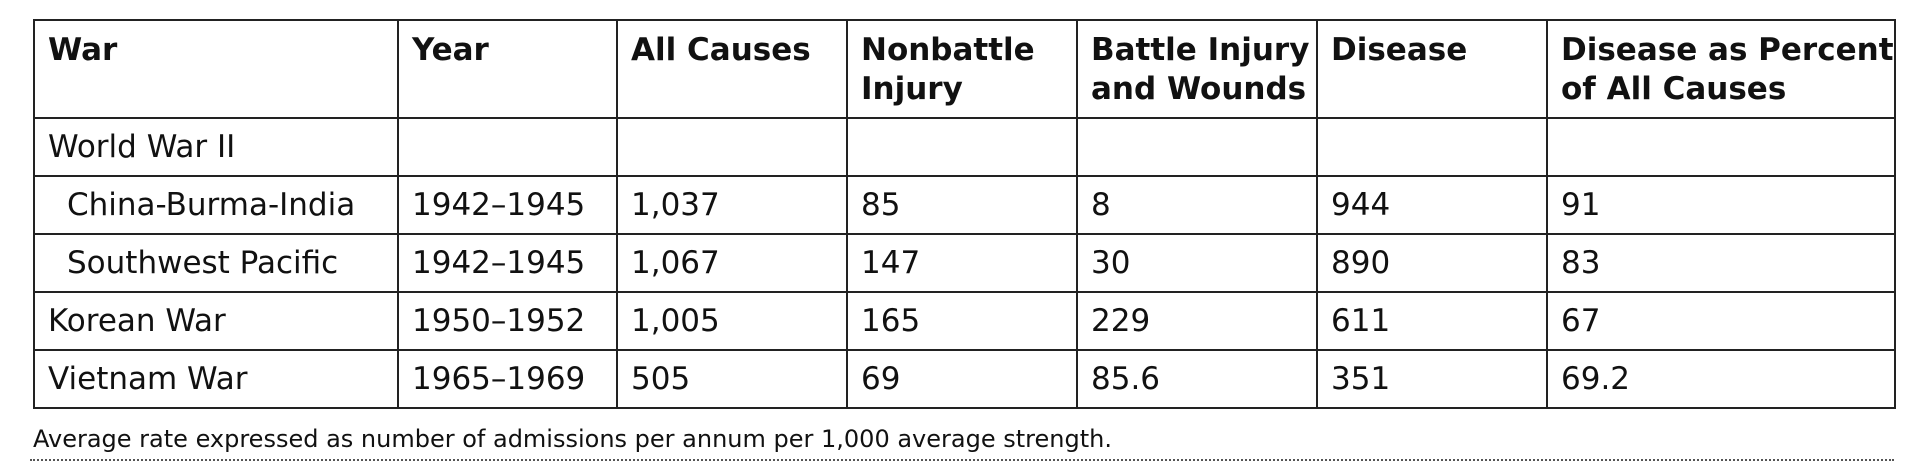 The width and height of the screenshot is (1920, 464). I want to click on cell-disease-percent: 91, so click(1721, 205).